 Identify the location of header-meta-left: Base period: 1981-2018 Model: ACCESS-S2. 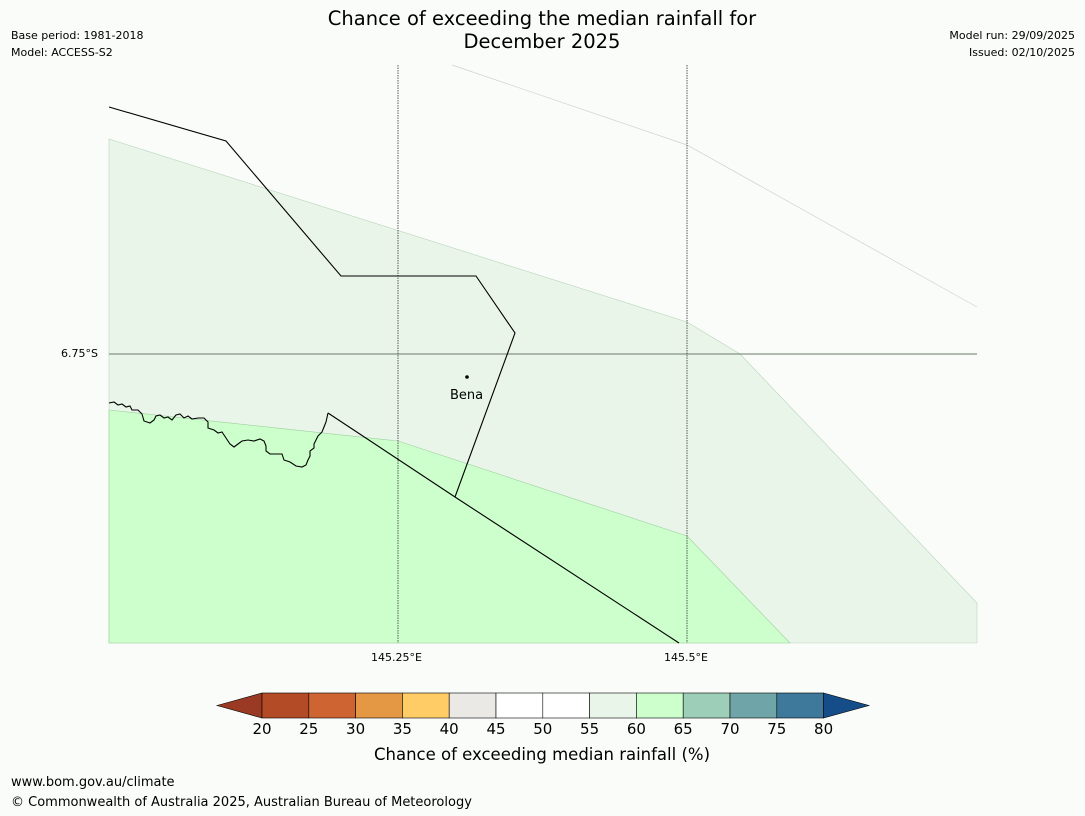
(77, 44).